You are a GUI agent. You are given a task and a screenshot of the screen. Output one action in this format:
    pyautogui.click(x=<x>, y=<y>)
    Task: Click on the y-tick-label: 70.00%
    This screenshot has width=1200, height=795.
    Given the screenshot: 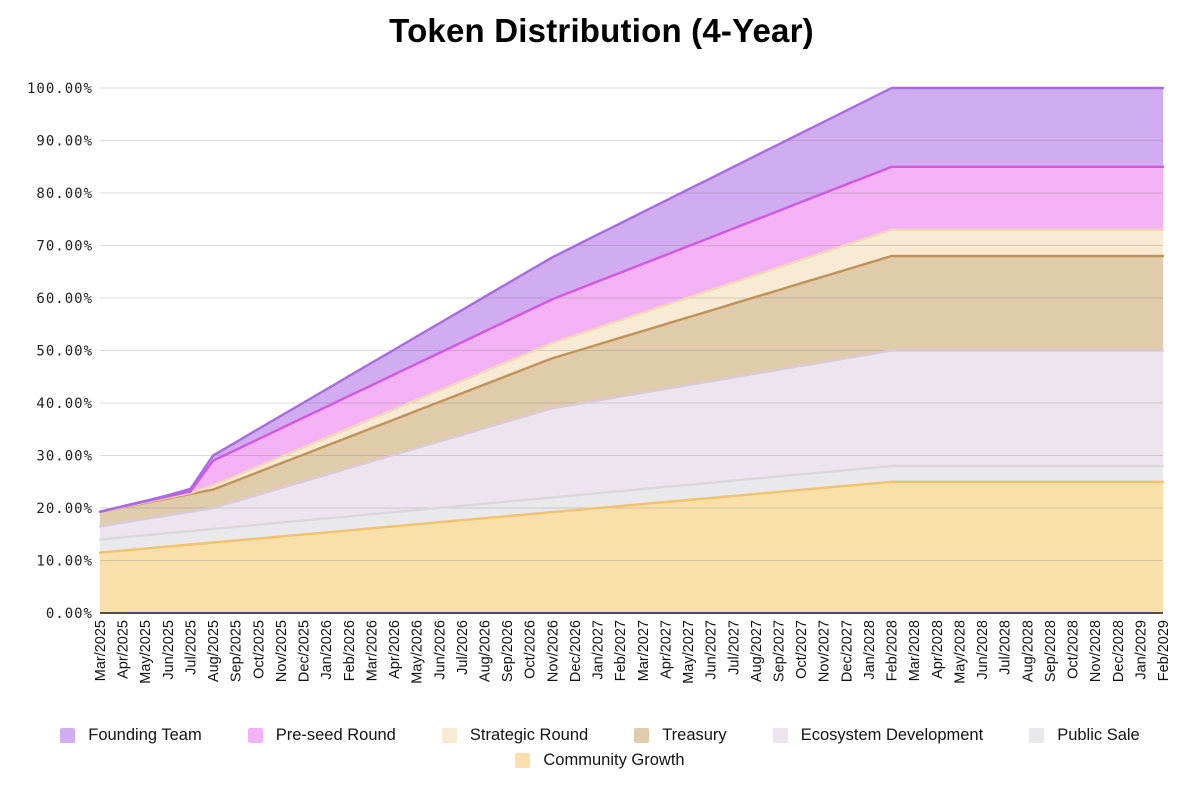 What is the action you would take?
    pyautogui.click(x=64, y=247)
    